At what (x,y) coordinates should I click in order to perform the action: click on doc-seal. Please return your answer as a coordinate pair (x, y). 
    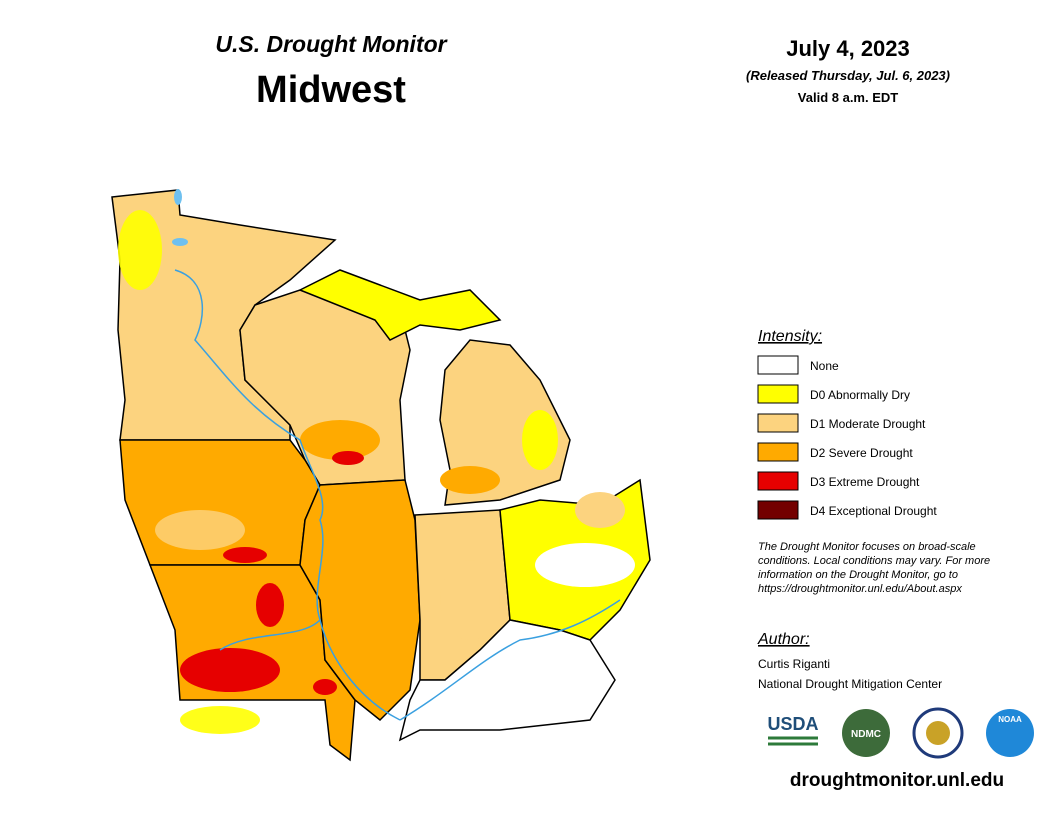
    Looking at the image, I should click on (938, 733).